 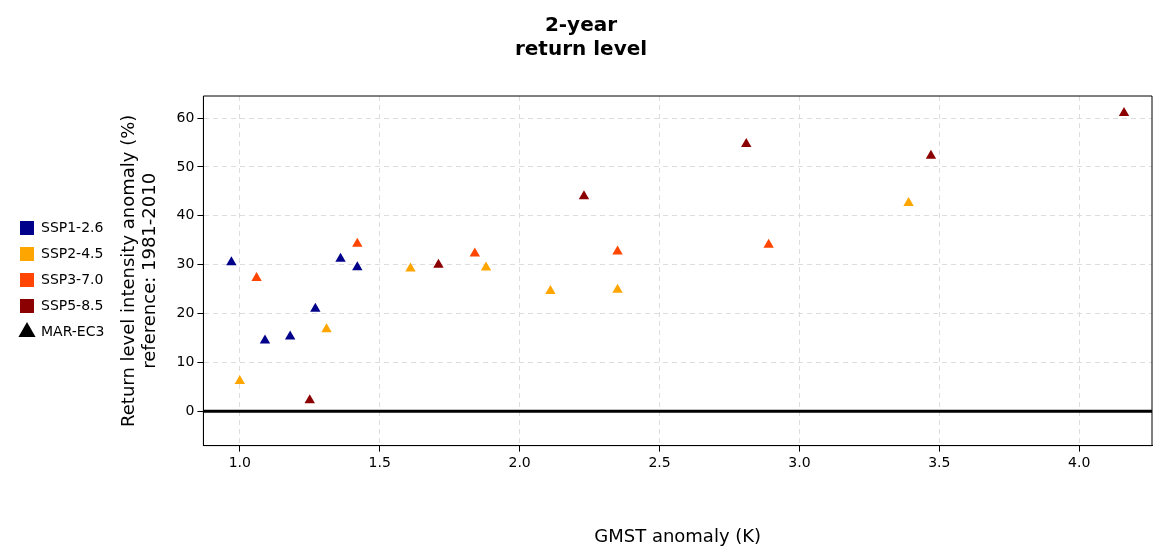 What do you see at coordinates (799, 461) in the screenshot?
I see `x-tick-label: 3.0` at bounding box center [799, 461].